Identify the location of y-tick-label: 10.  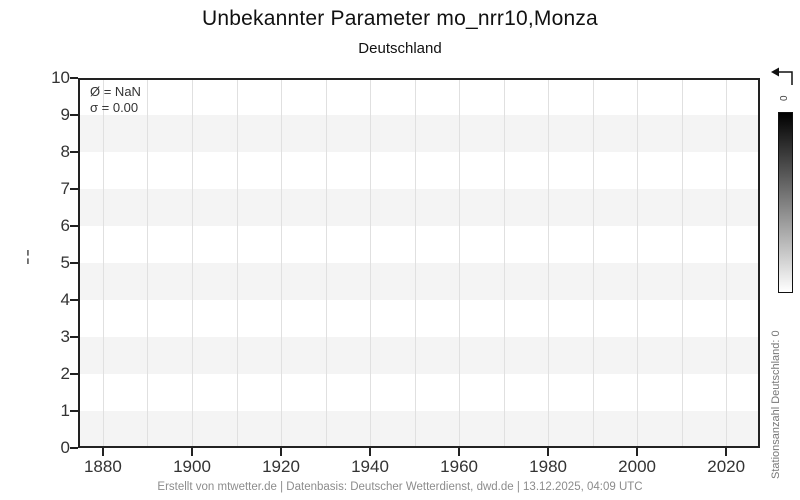
(60, 77).